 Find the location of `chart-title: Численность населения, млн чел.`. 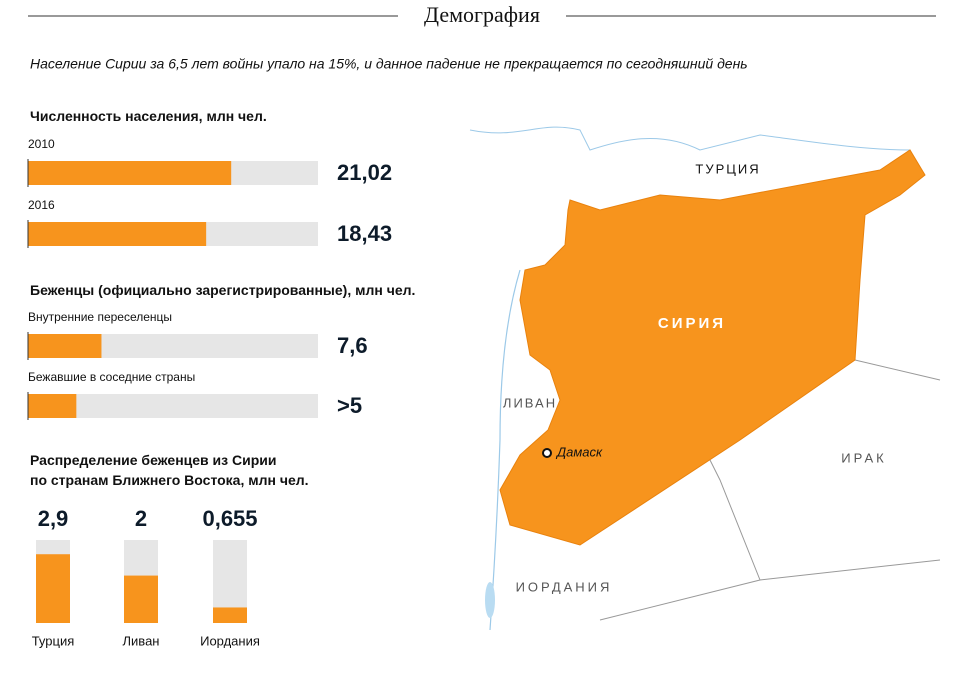

chart-title: Численность населения, млн чел. is located at coordinates (148, 116).